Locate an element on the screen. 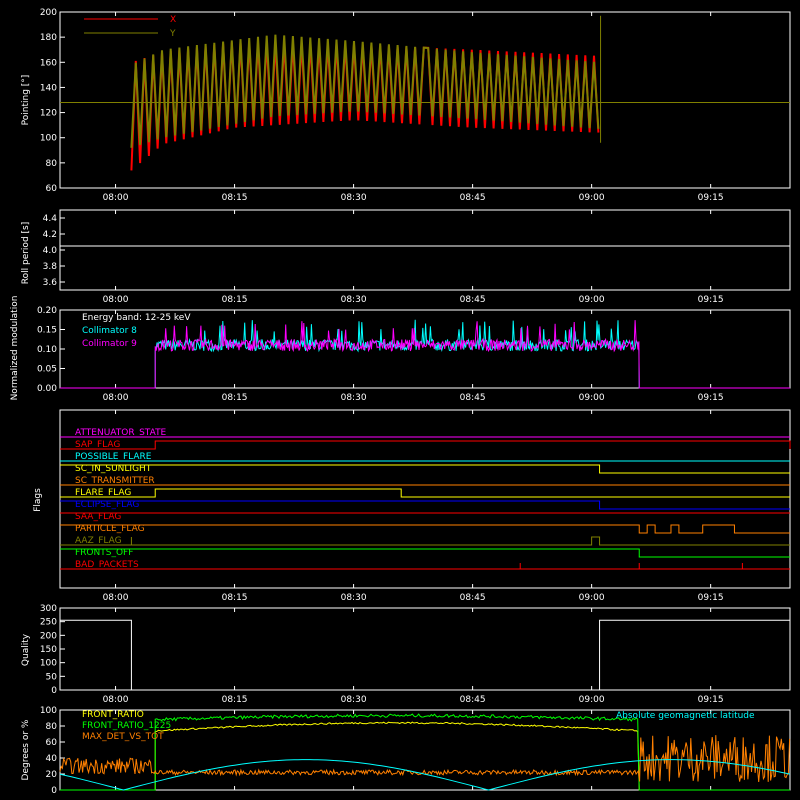  flag-line-flare_flag is located at coordinates (425, 493).